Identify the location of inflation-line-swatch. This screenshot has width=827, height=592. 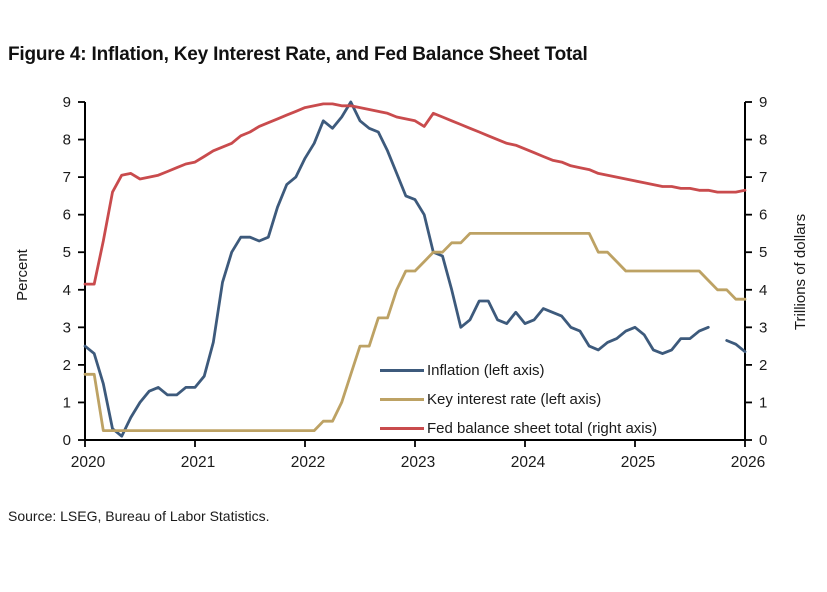
(402, 370).